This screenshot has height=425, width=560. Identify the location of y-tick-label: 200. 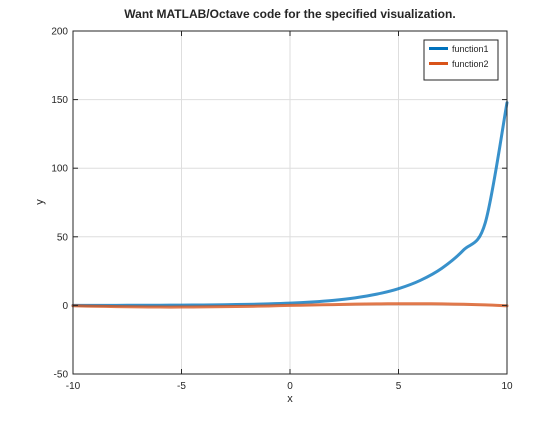
(59, 32).